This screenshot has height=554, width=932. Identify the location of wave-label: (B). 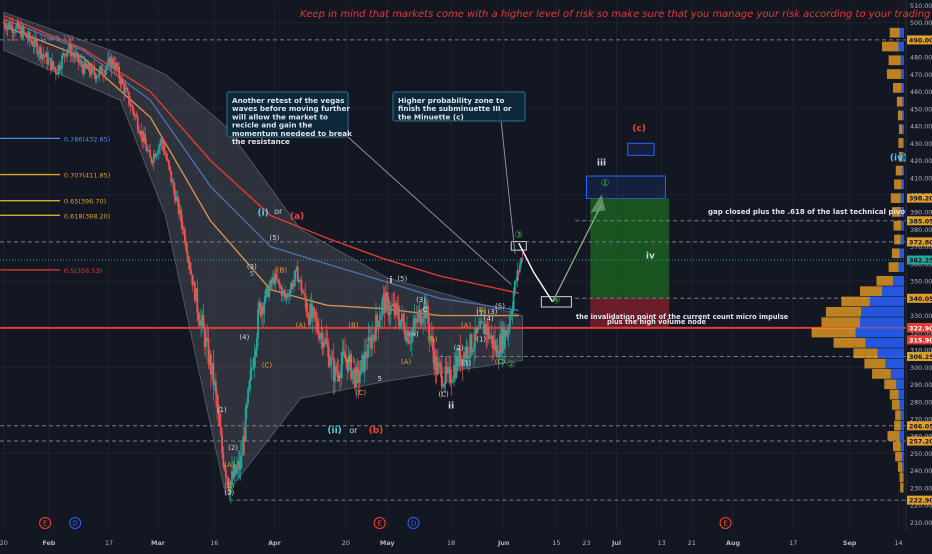
(282, 271).